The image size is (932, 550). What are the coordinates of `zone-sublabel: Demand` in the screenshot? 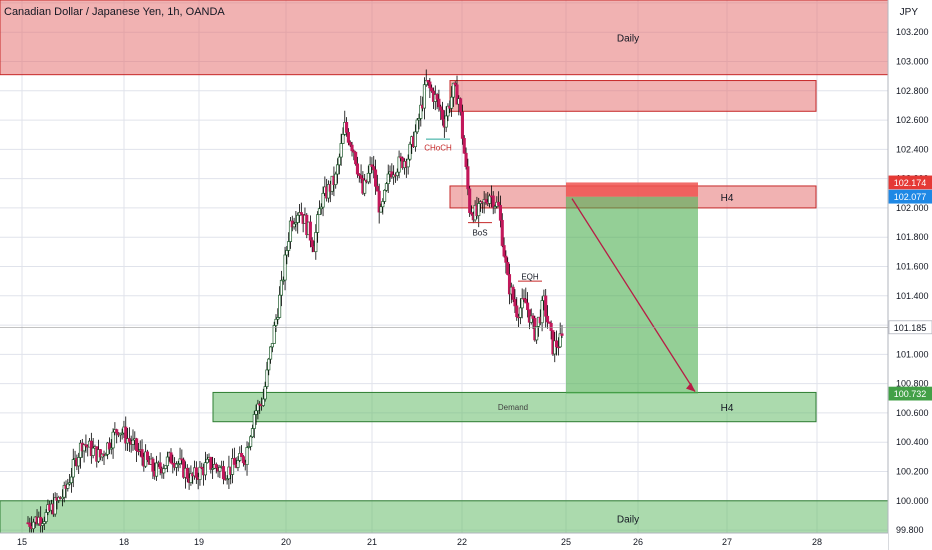 It's located at (513, 407).